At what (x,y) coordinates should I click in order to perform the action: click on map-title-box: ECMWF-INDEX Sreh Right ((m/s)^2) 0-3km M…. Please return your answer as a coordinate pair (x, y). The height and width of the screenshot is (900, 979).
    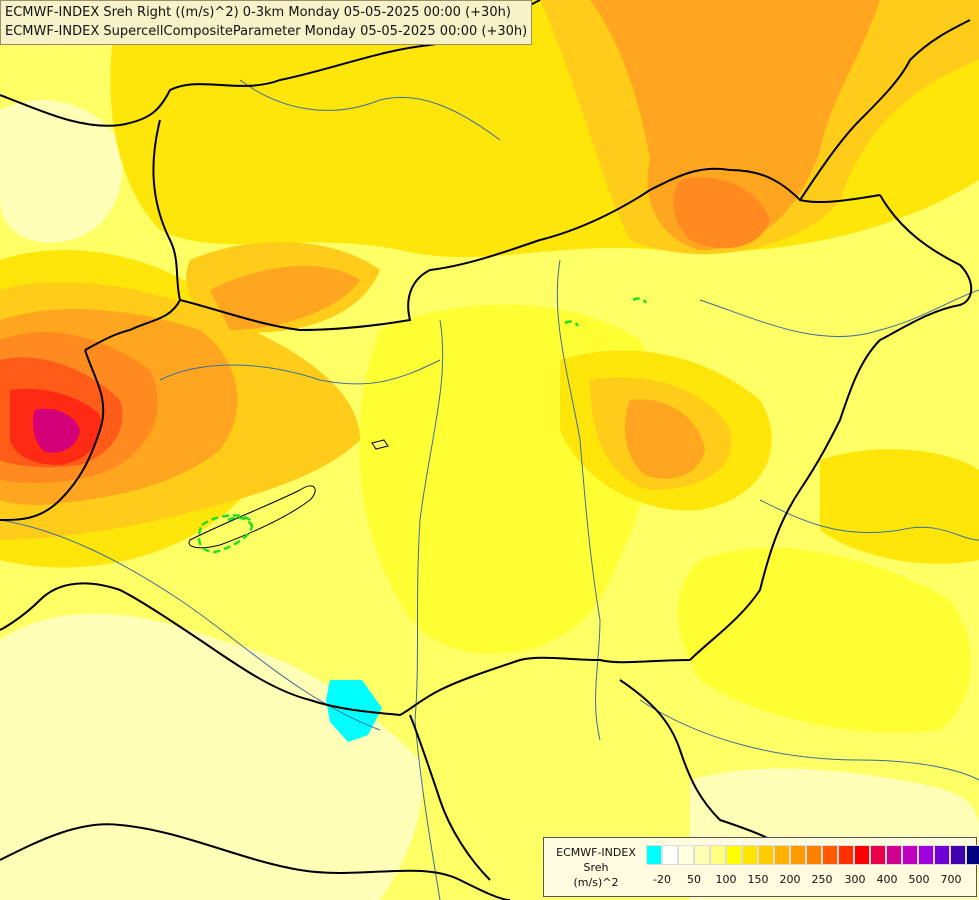
    Looking at the image, I should click on (266, 22).